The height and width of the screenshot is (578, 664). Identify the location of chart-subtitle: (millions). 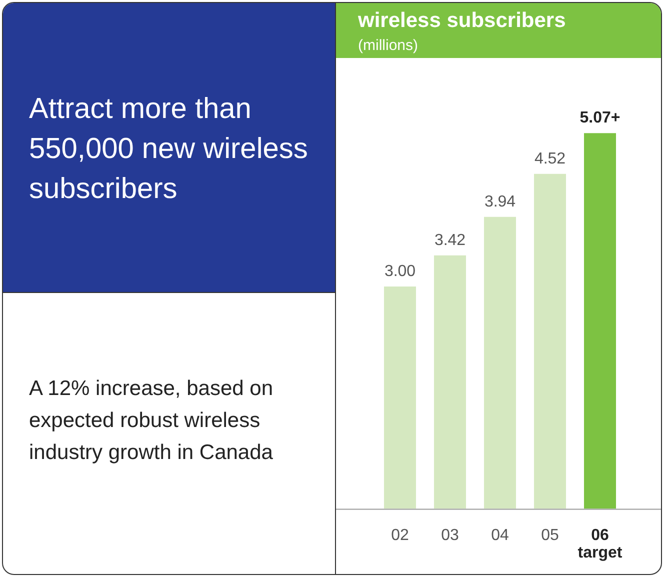
(388, 45).